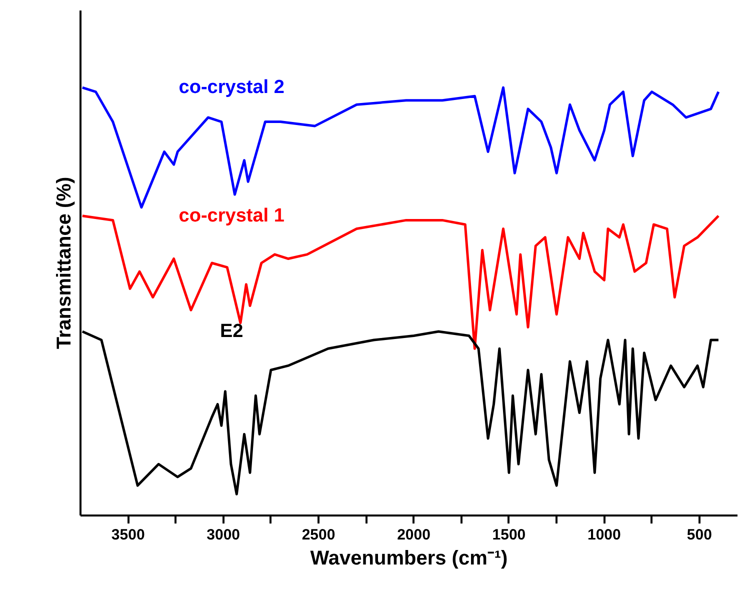  I want to click on x-tick-label: 3000, so click(223, 535).